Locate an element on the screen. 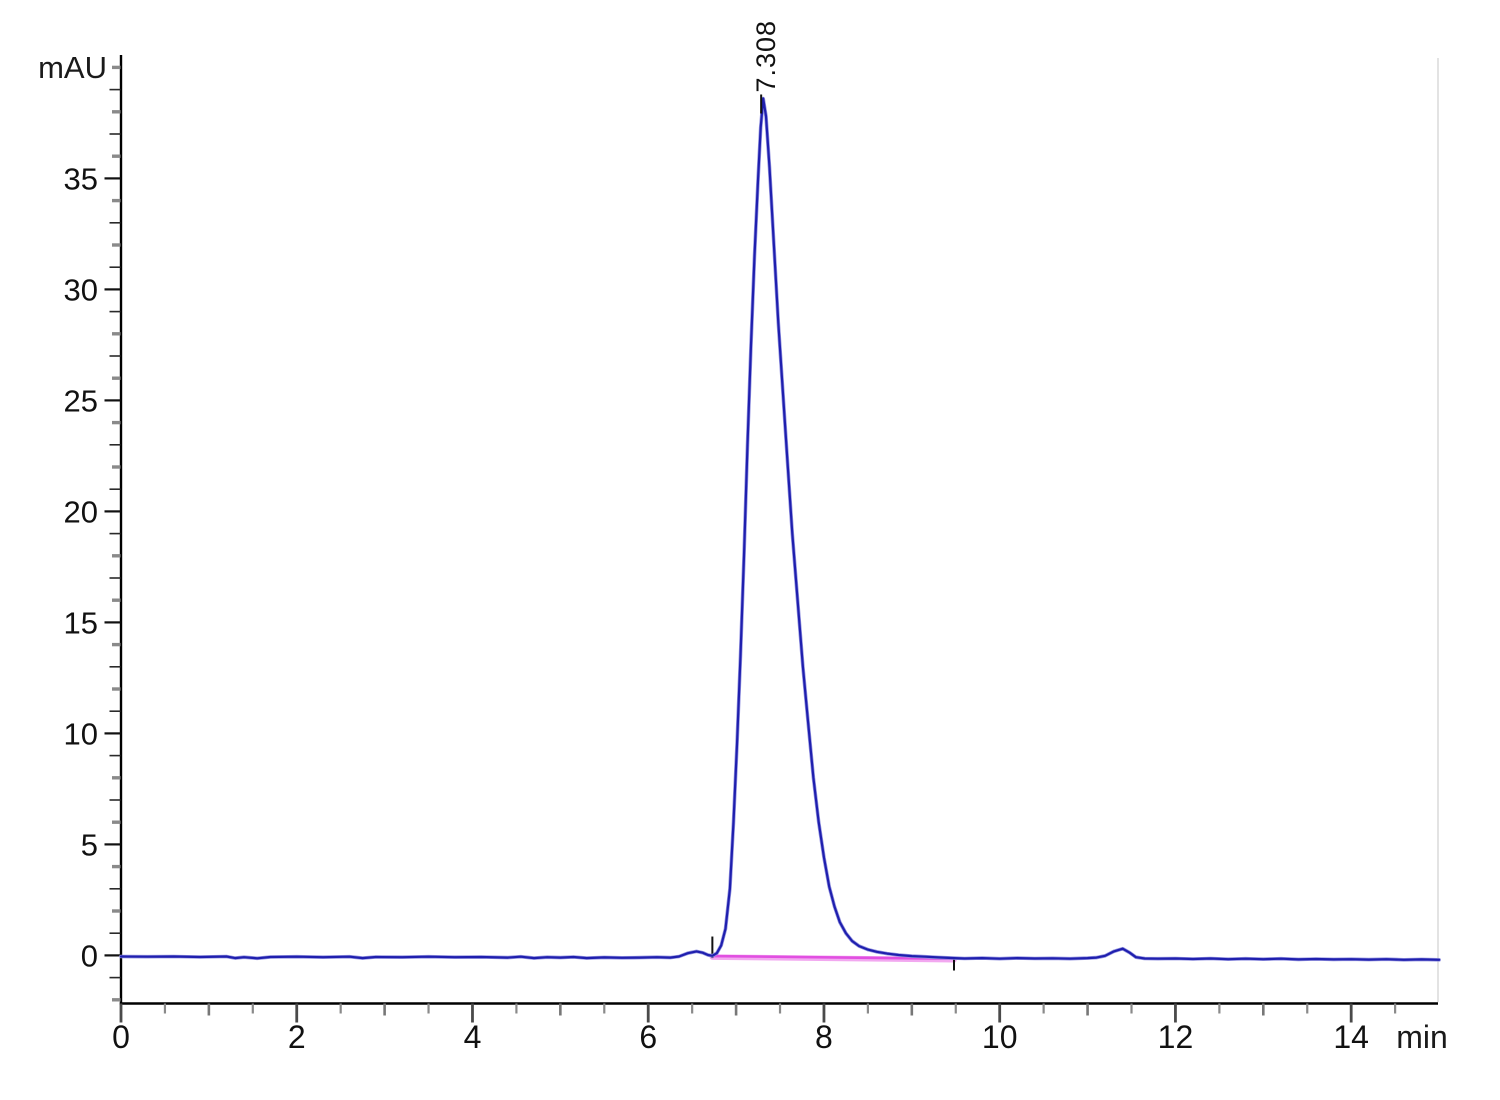 This screenshot has height=1100, width=1500. x-tick-label: 14 is located at coordinates (1351, 1037).